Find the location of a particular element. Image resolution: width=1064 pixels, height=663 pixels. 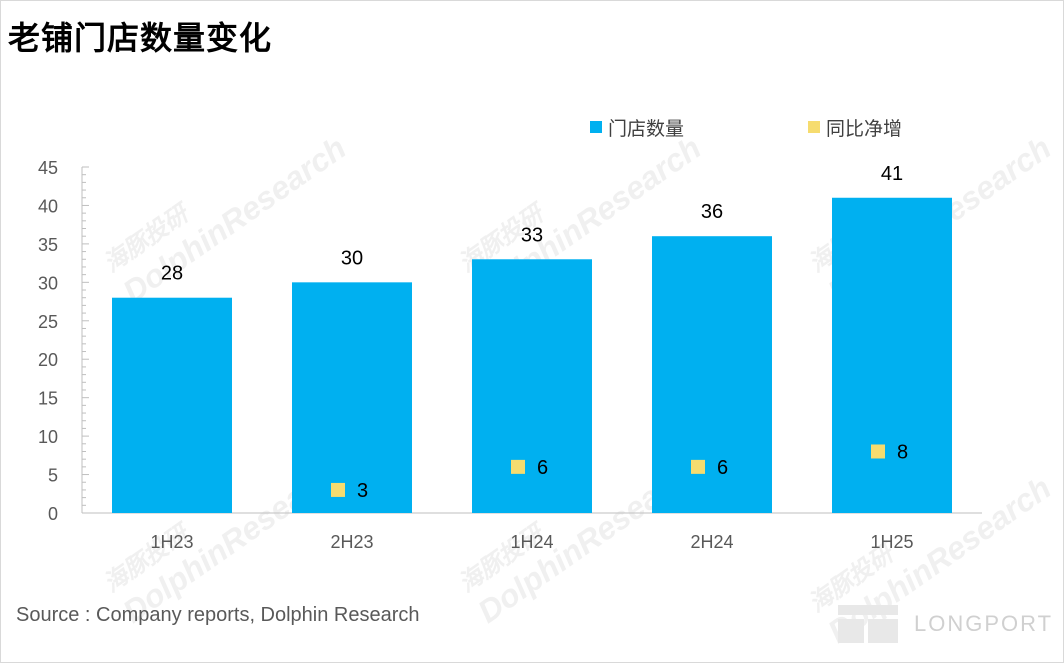

longport-logo-text: LONGPORT is located at coordinates (984, 623).